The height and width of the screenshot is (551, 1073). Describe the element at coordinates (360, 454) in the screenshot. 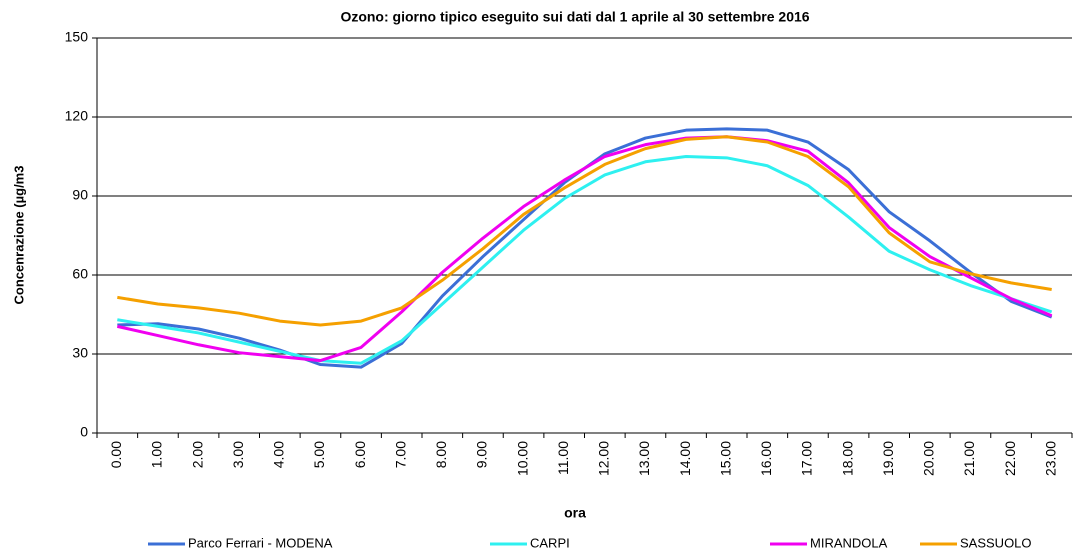

I see `x-tick-label: 6.00` at that location.